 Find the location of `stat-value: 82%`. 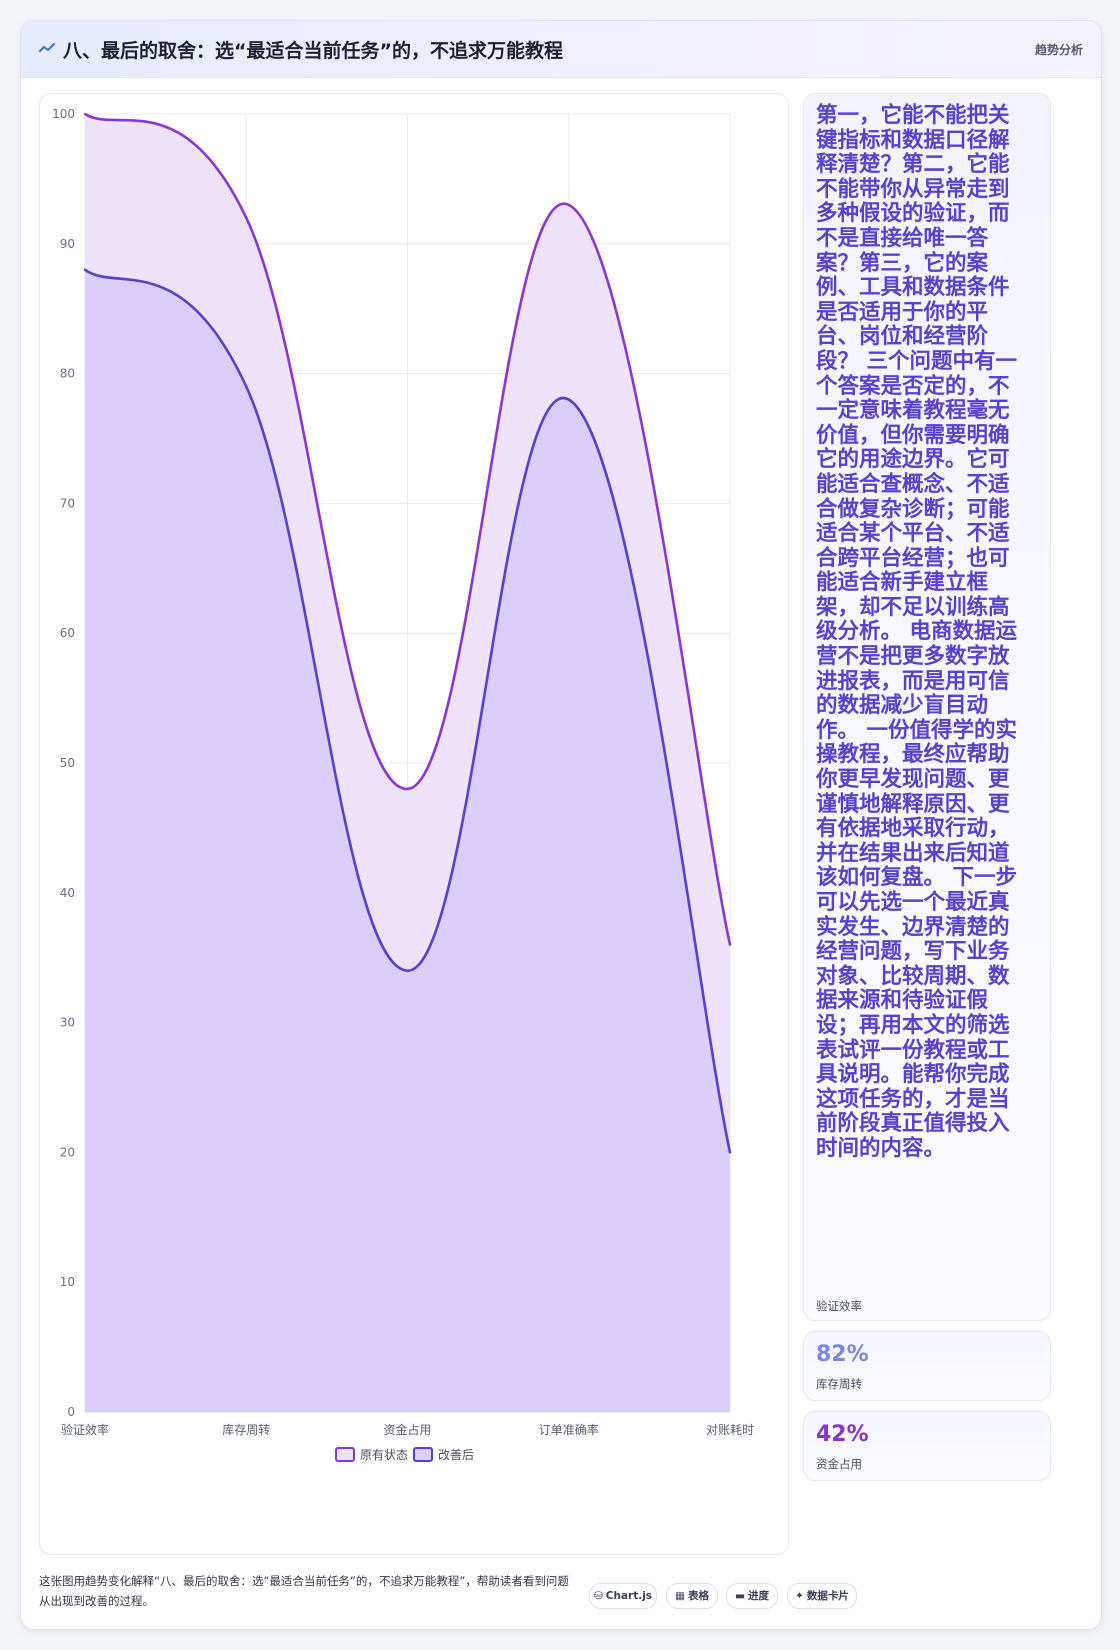

stat-value: 82% is located at coordinates (842, 1354).